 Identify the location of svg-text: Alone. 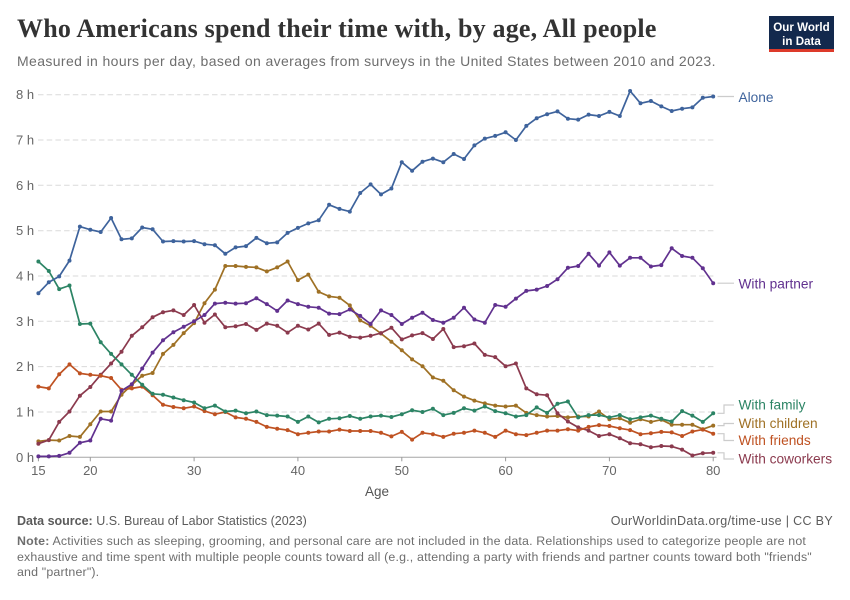
(756, 97).